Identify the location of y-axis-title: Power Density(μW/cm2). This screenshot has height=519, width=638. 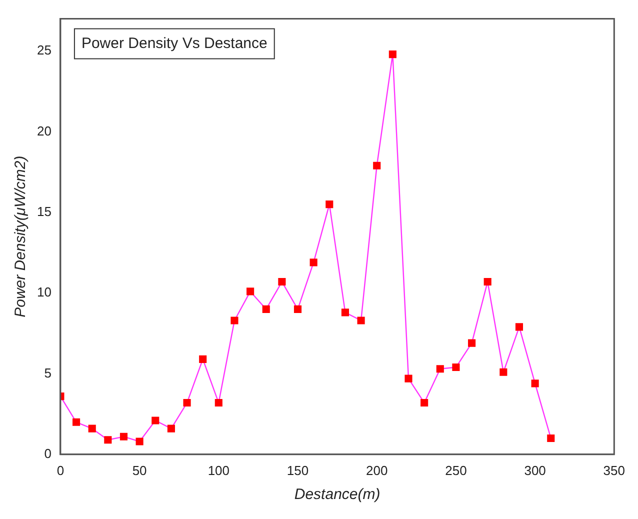
(21, 237).